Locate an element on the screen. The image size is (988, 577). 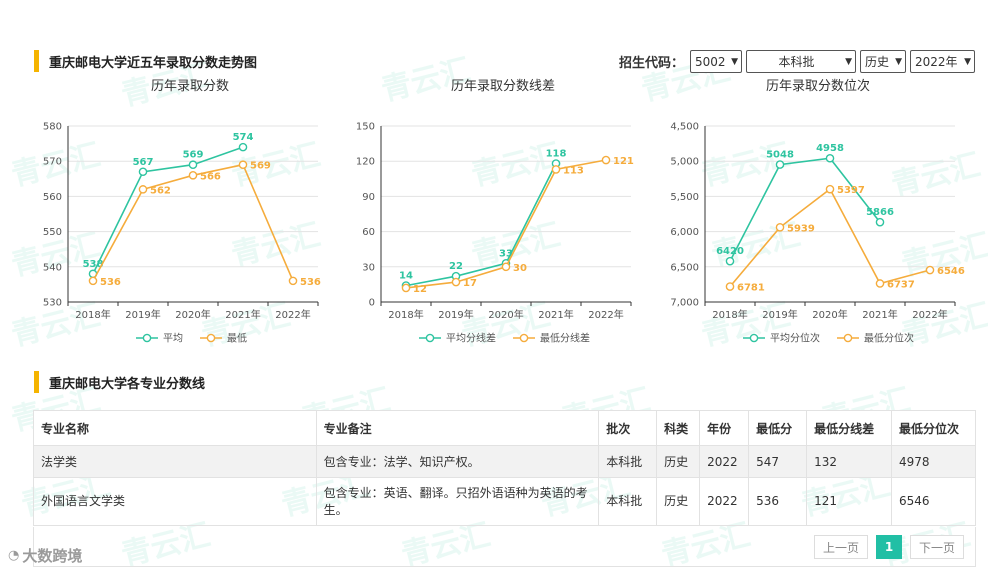
y-tick-label: 560 is located at coordinates (52, 197).